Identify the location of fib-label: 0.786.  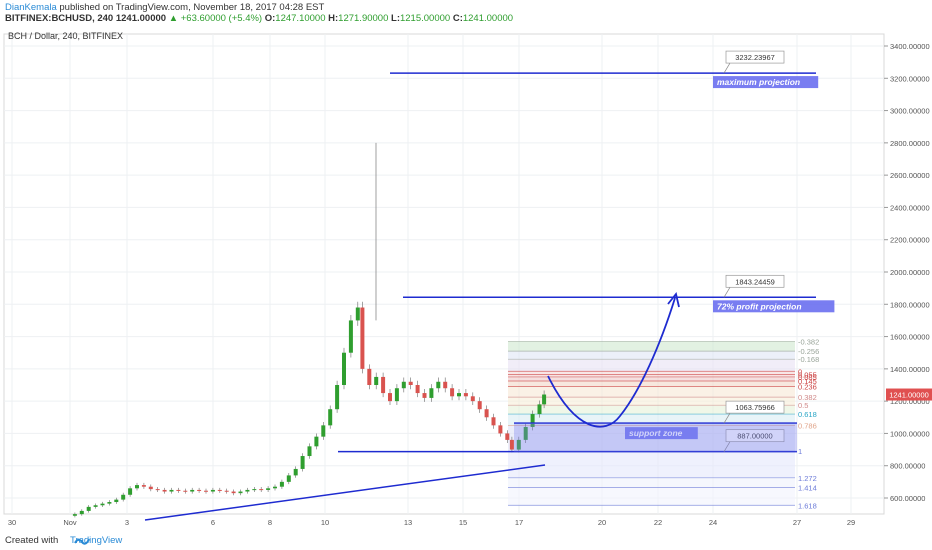
(807, 425).